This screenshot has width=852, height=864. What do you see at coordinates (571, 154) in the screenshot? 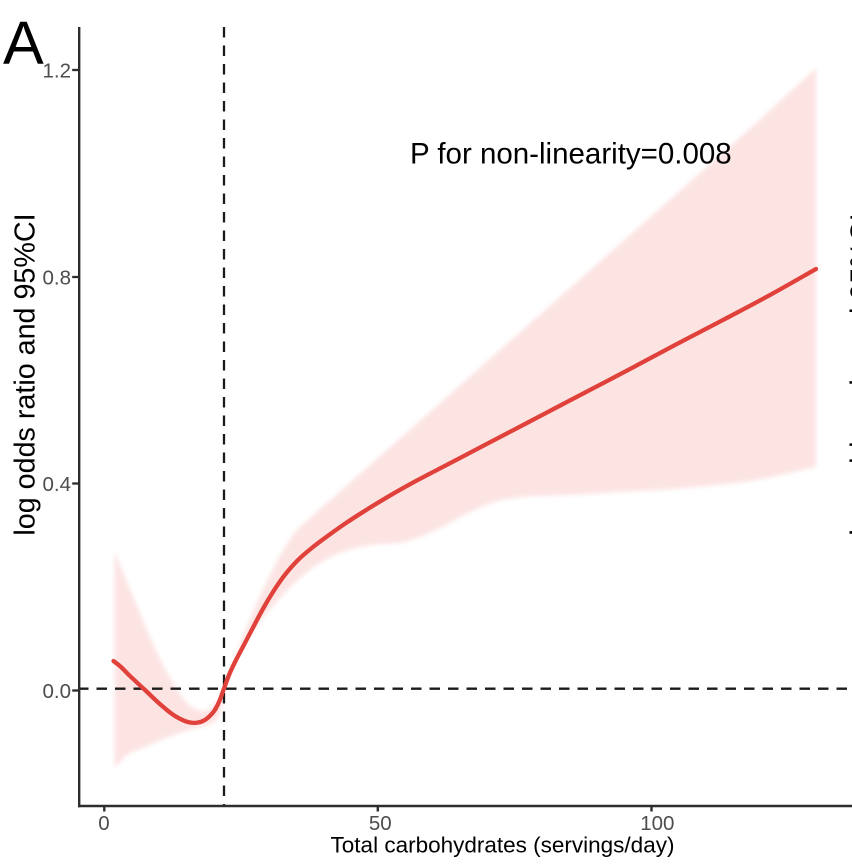
I see `svg-text: P for non-linearity=0.008` at bounding box center [571, 154].